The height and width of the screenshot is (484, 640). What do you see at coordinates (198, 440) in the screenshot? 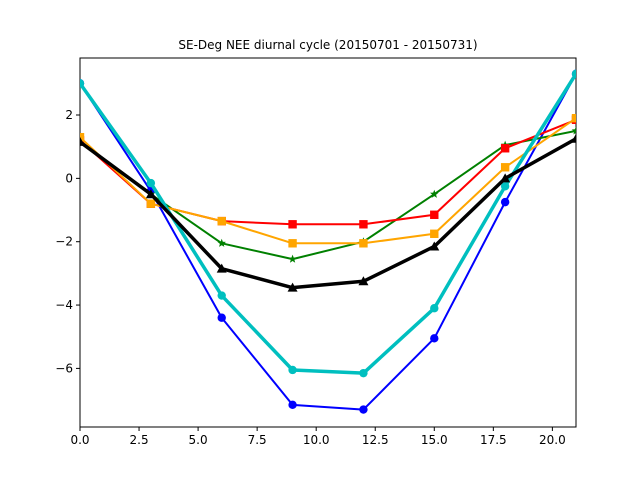
I see `x-tick-label: 5.0` at bounding box center [198, 440].